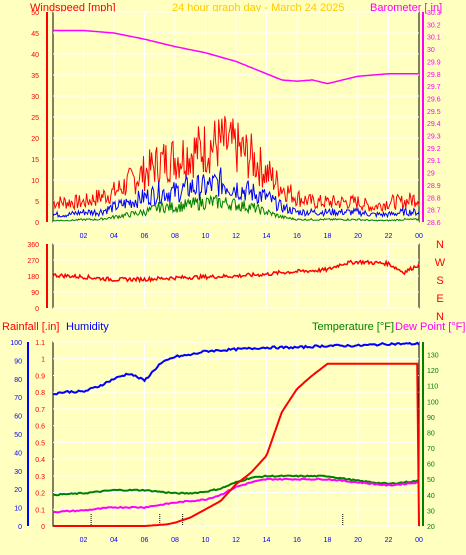 This screenshot has width=466, height=555. What do you see at coordinates (35, 118) in the screenshot?
I see `windspeed-tick-label: 25` at bounding box center [35, 118].